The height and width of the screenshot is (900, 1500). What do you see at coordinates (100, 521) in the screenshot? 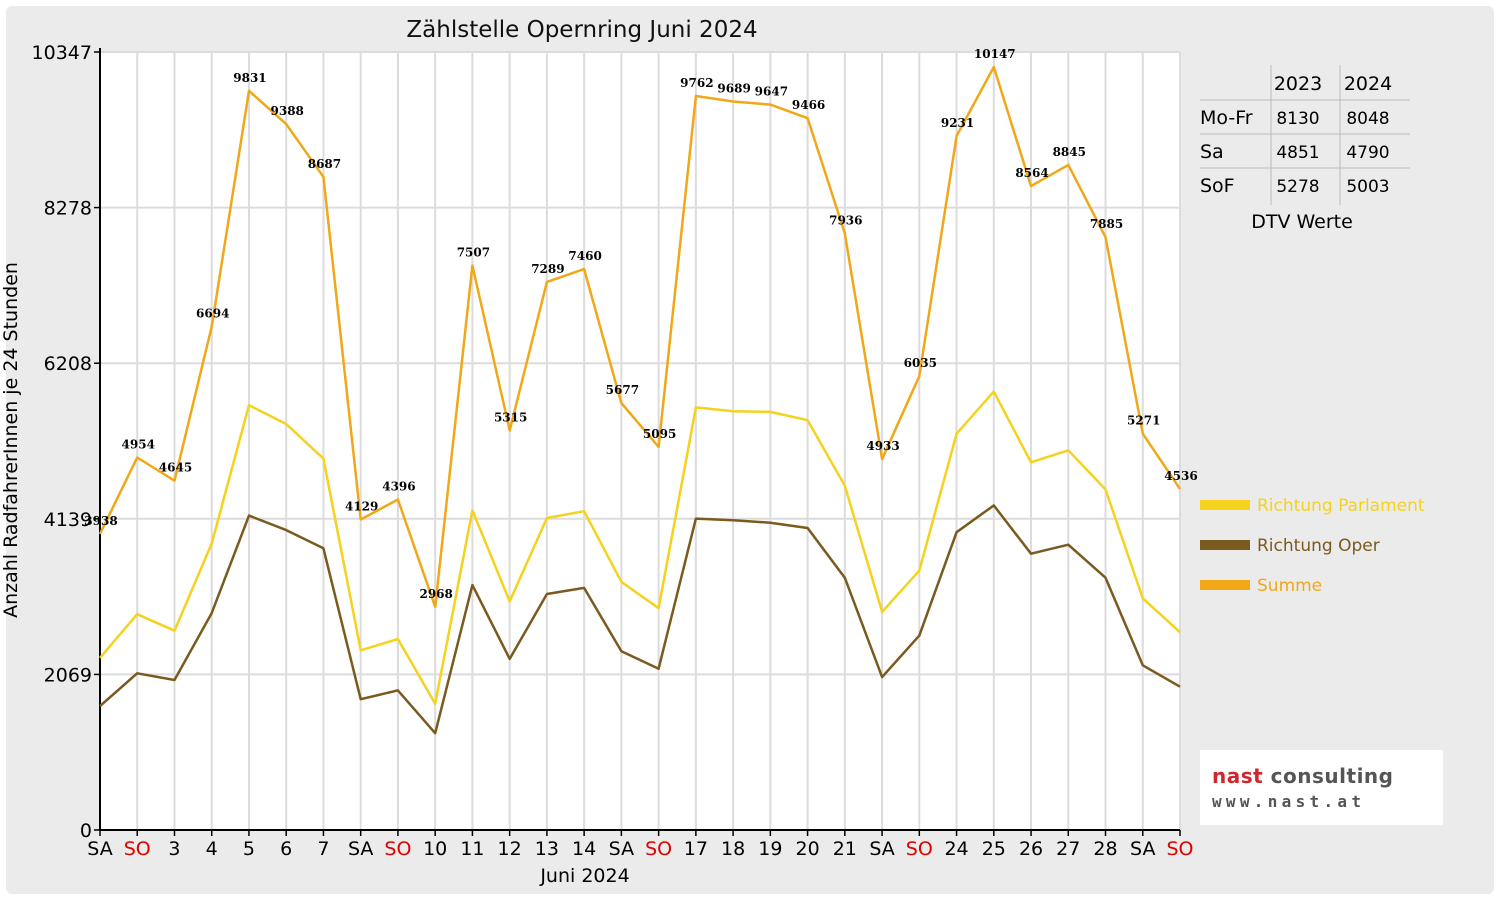
I see `data-label: 3938` at bounding box center [100, 521].